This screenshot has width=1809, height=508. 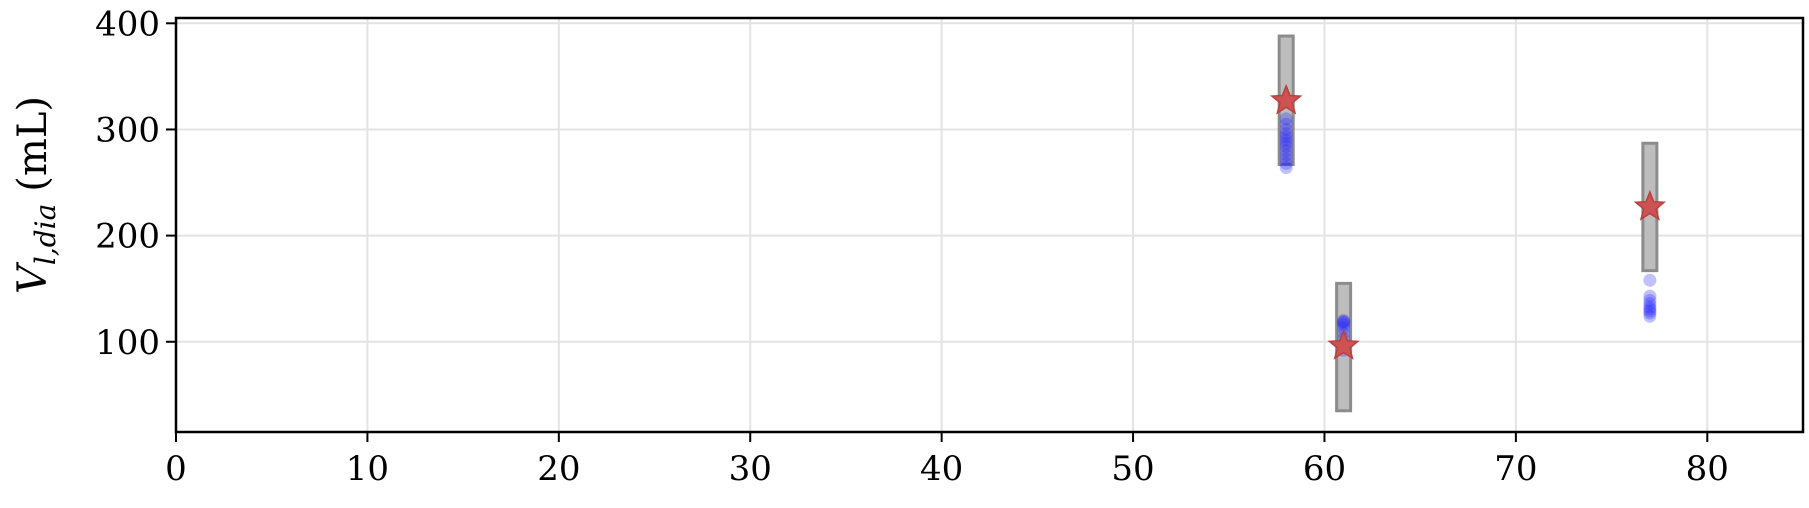 I want to click on x-tick-label: 20, so click(x=558, y=469).